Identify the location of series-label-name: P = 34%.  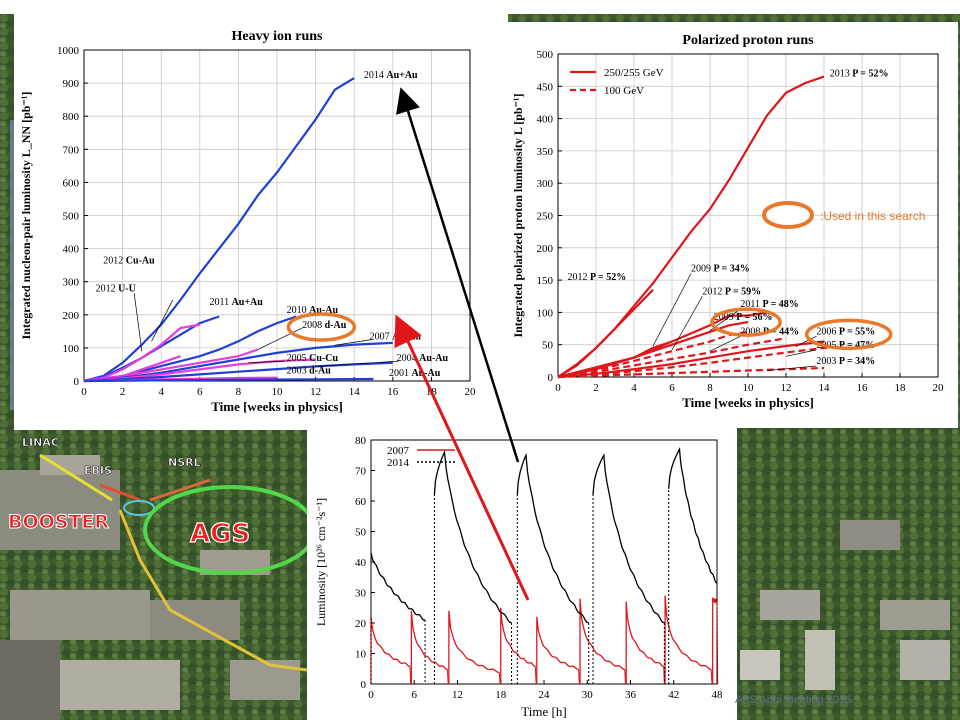
(857, 361).